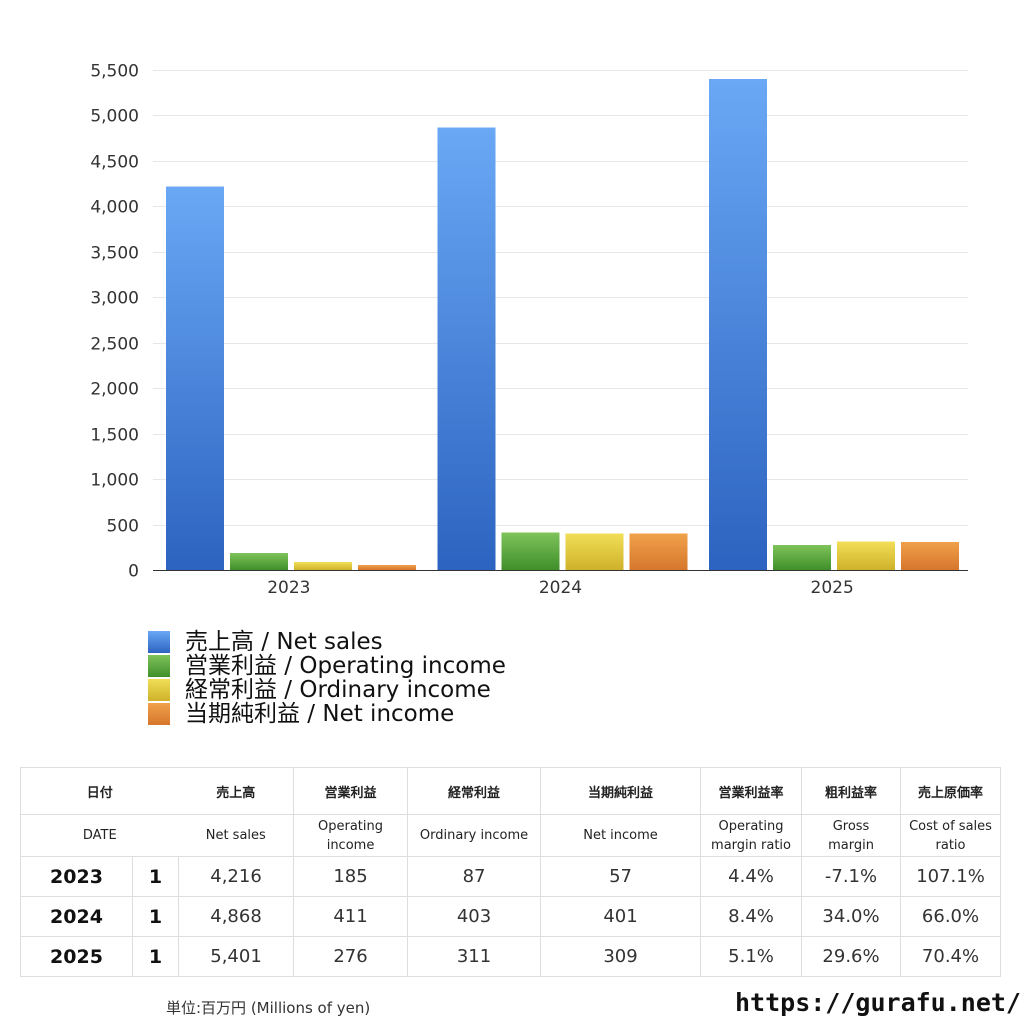  What do you see at coordinates (951, 916) in the screenshot?
I see `cell-cost: 66.0%` at bounding box center [951, 916].